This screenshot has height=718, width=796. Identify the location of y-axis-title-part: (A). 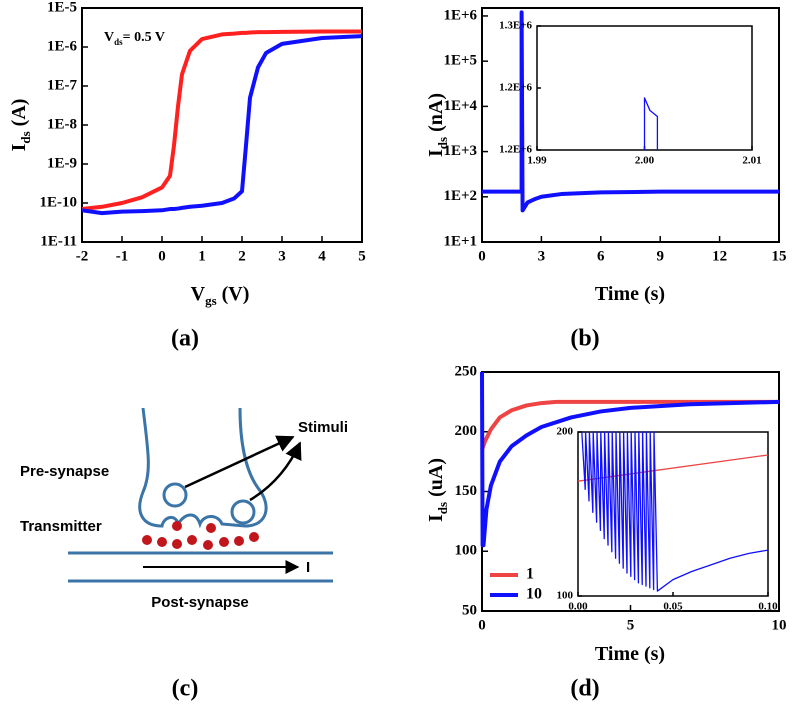
(19, 115).